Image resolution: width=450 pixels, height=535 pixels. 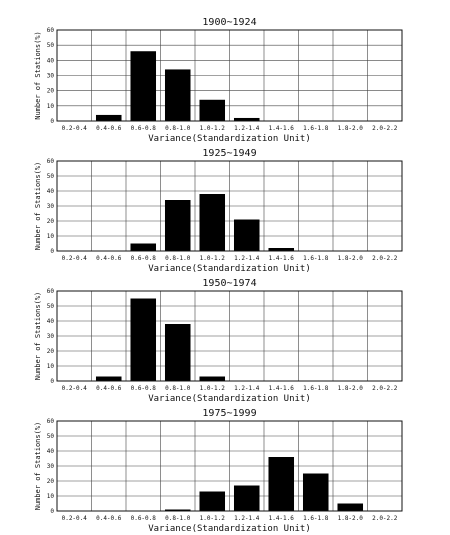 I want to click on chart-title: 1900~1924, so click(x=229, y=22).